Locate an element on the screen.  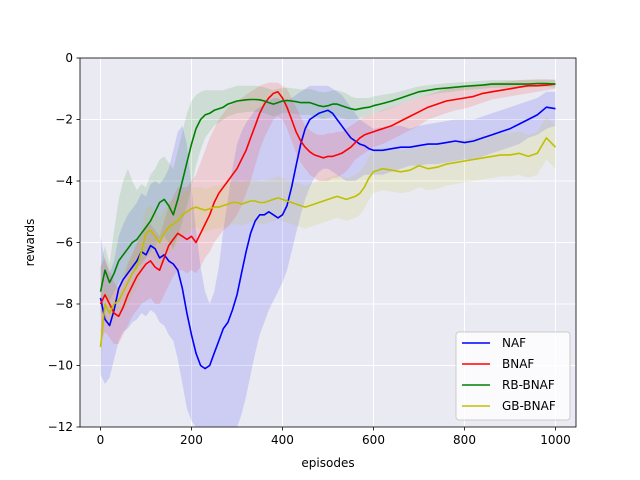
x-axis-label: episodes is located at coordinates (327, 463).